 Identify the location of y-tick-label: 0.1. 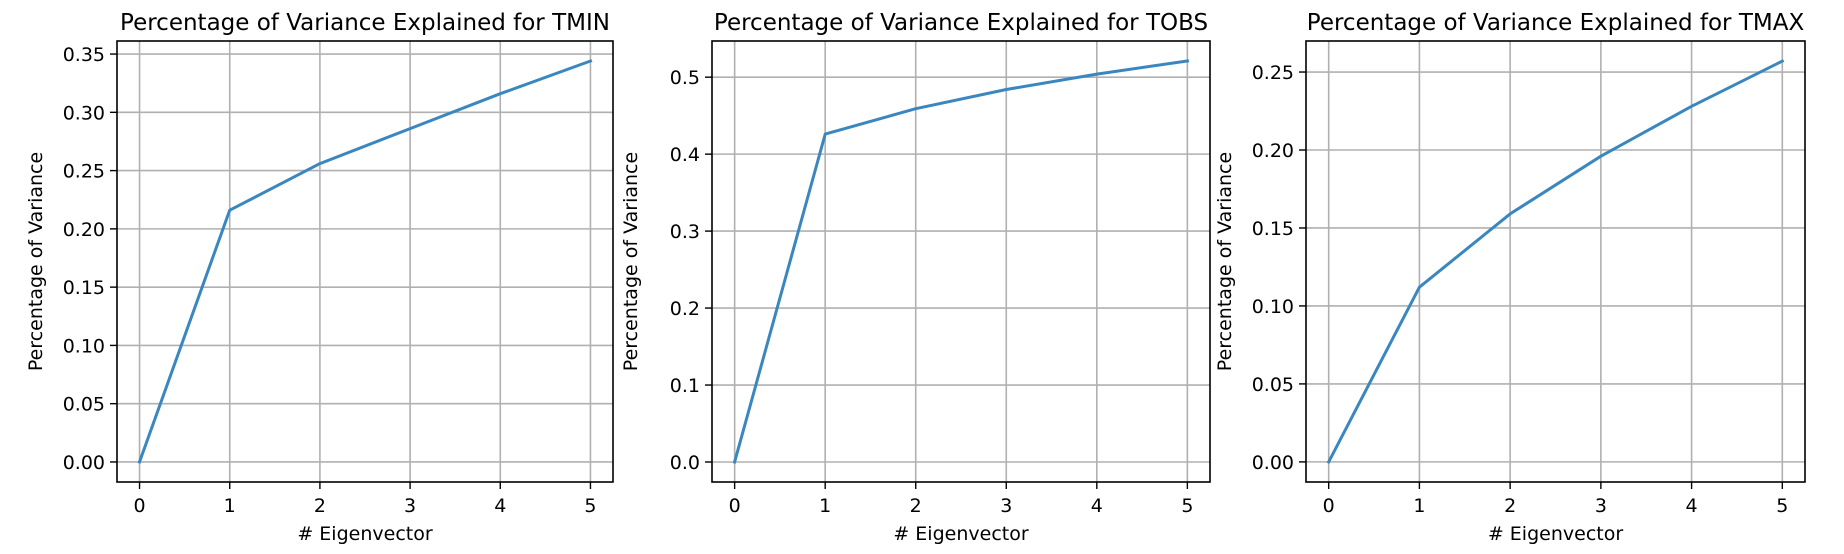
(685, 386).